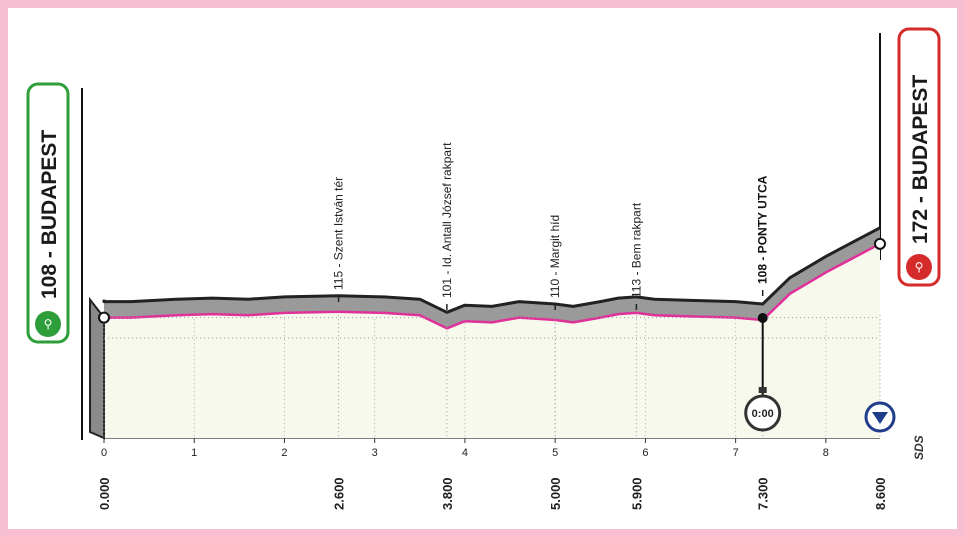 Image resolution: width=965 pixels, height=537 pixels. Describe the element at coordinates (880, 493) in the screenshot. I see `distance-marker-label: 8.600` at that location.